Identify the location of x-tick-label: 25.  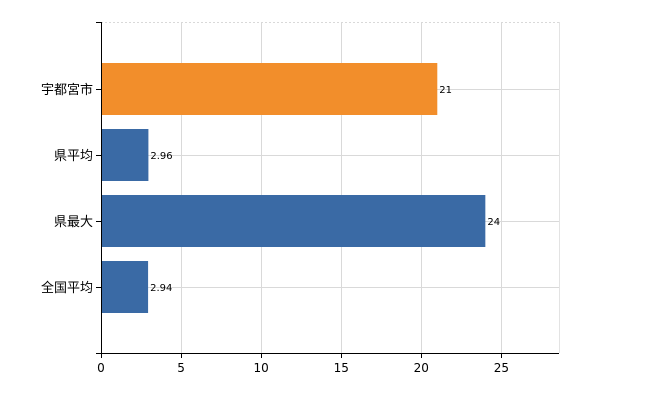
(501, 368).